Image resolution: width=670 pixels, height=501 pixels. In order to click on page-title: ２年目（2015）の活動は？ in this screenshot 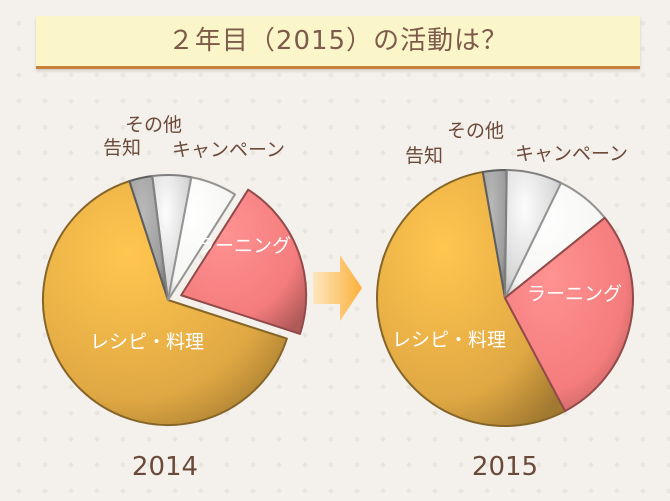, I will do `click(338, 41)`.